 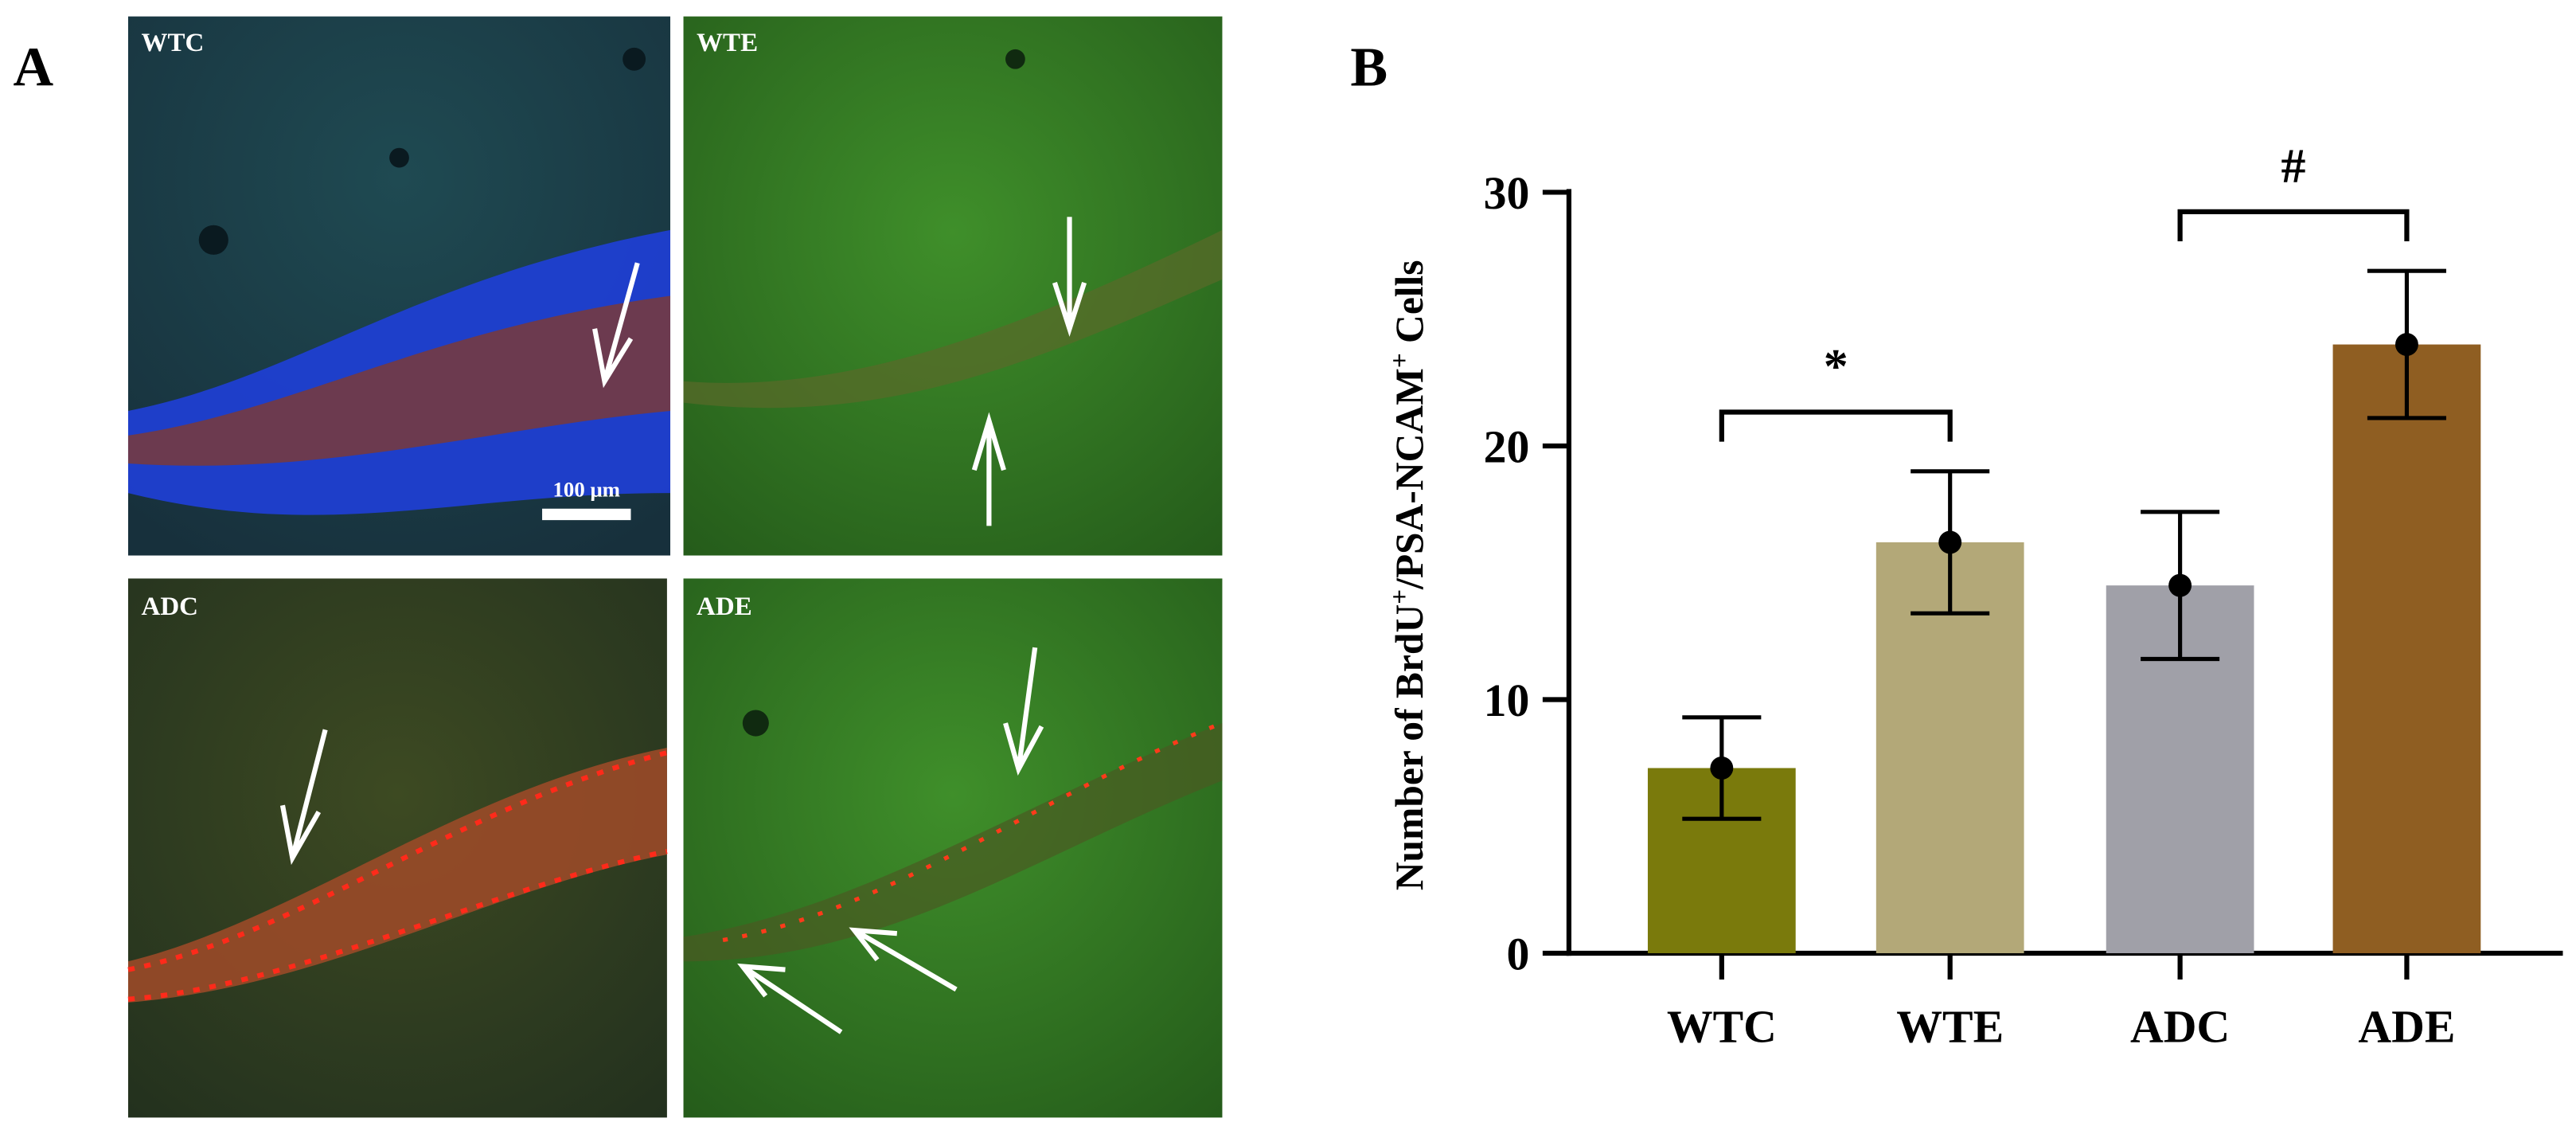 What do you see at coordinates (1507, 448) in the screenshot?
I see `y-tick-label: 20` at bounding box center [1507, 448].